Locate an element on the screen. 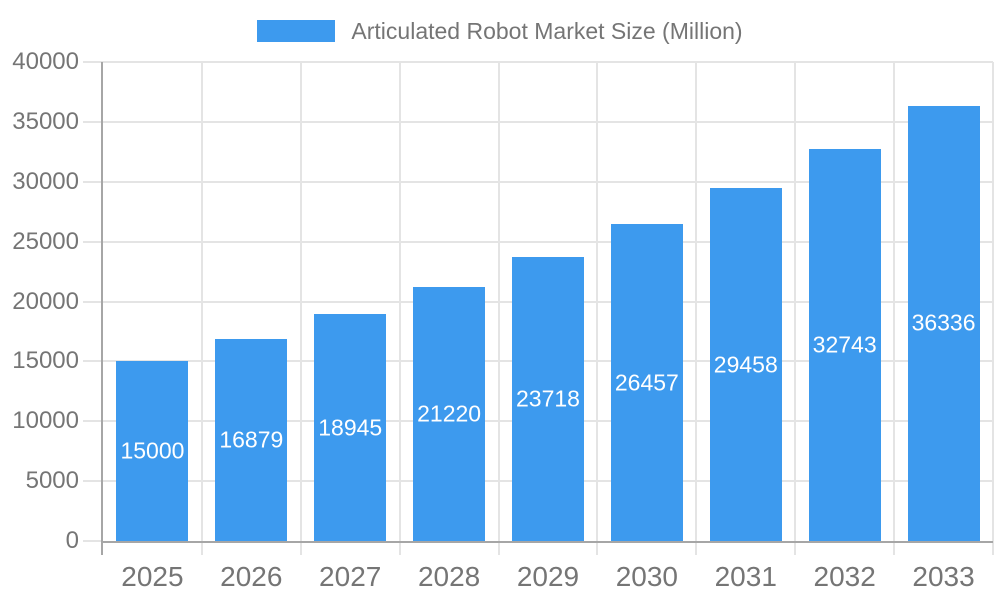  bar-value-label: 26457 is located at coordinates (646, 382).